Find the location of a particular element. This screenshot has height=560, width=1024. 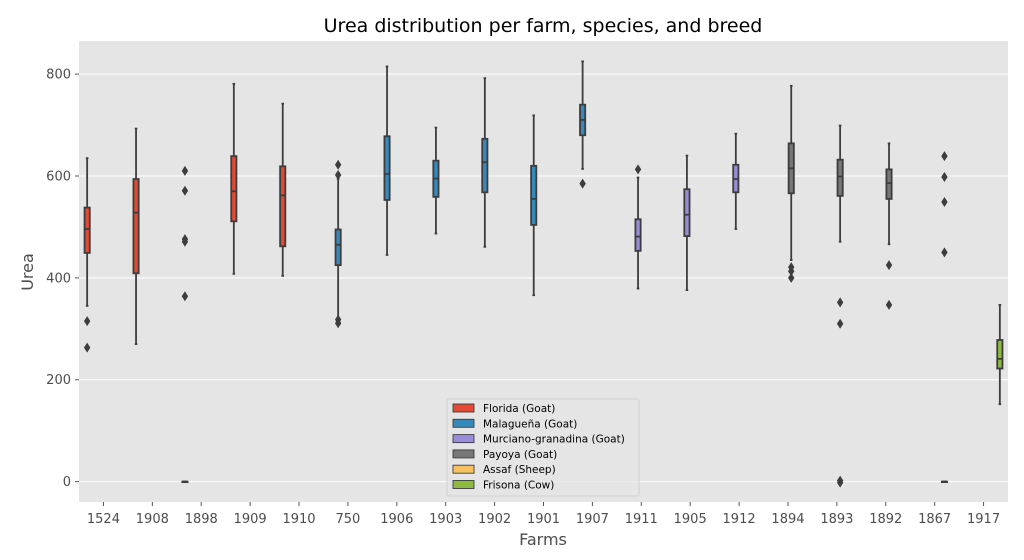

box-1909 is located at coordinates (234, 178).